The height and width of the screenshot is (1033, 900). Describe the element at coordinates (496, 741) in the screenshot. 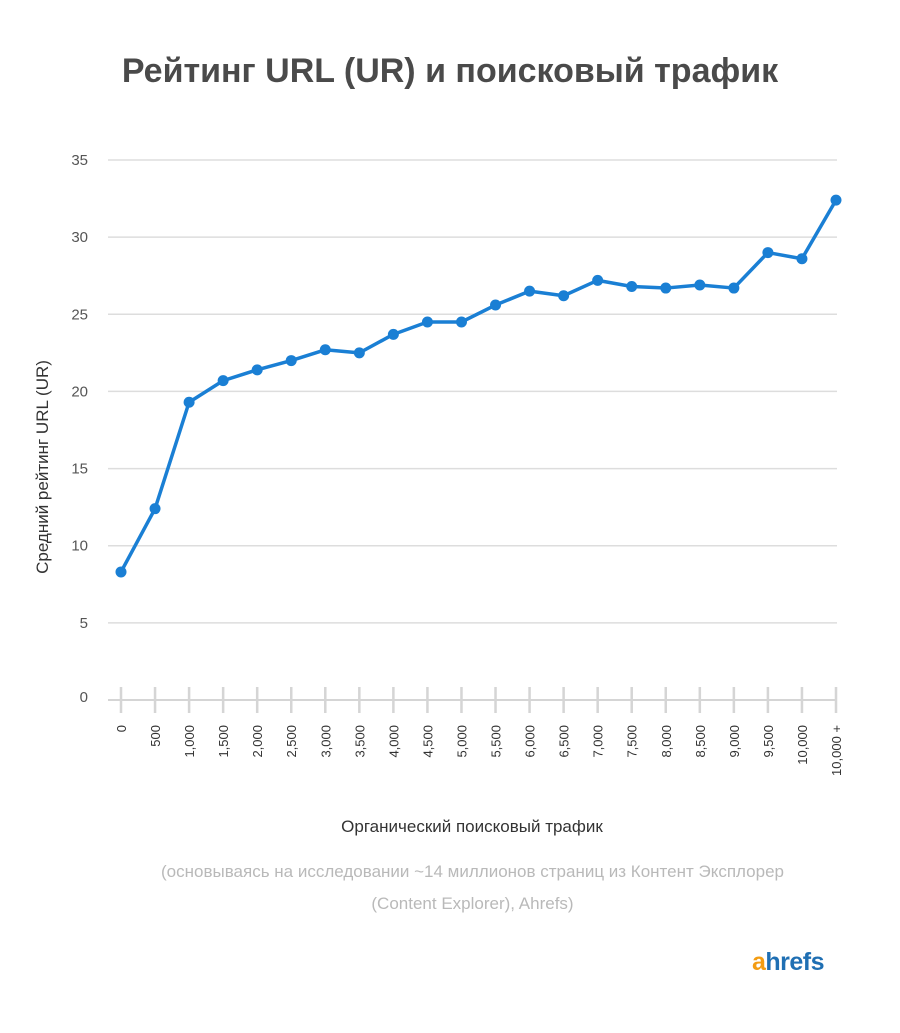

I see `x-tick-label: 5,500` at that location.